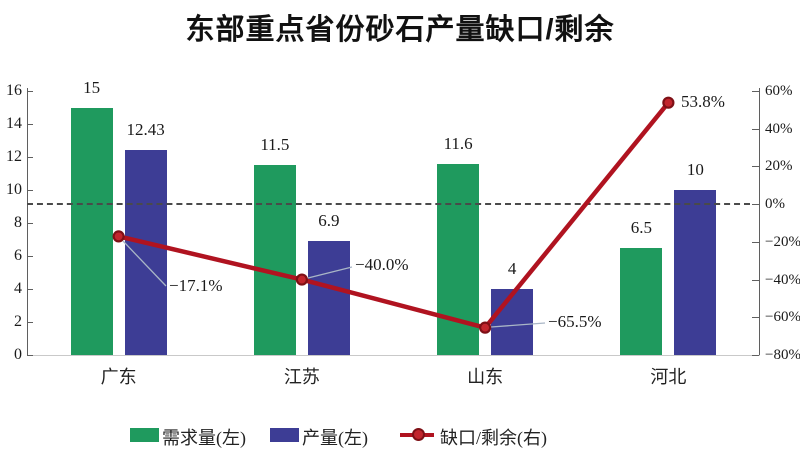  I want to click on bar-value-label: 11.5, so click(275, 145).